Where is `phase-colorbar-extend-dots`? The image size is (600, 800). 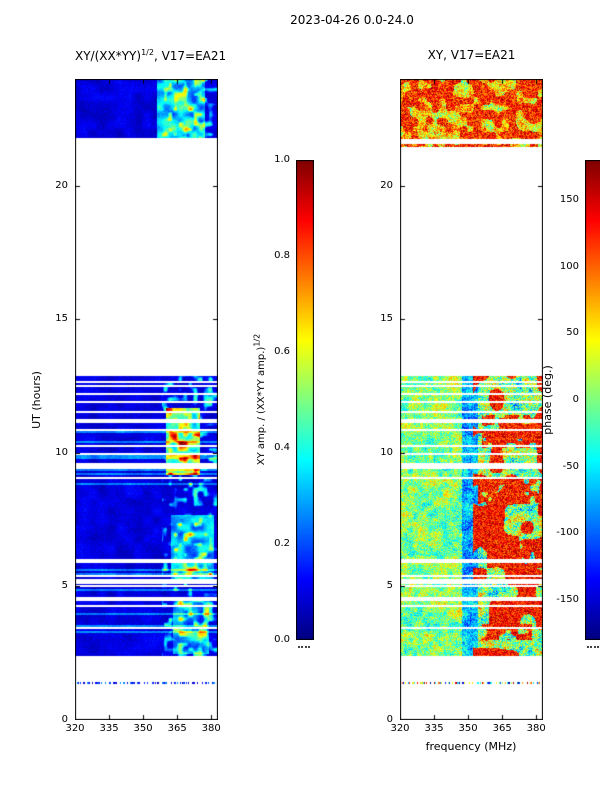 phase-colorbar-extend-dots is located at coordinates (593, 647).